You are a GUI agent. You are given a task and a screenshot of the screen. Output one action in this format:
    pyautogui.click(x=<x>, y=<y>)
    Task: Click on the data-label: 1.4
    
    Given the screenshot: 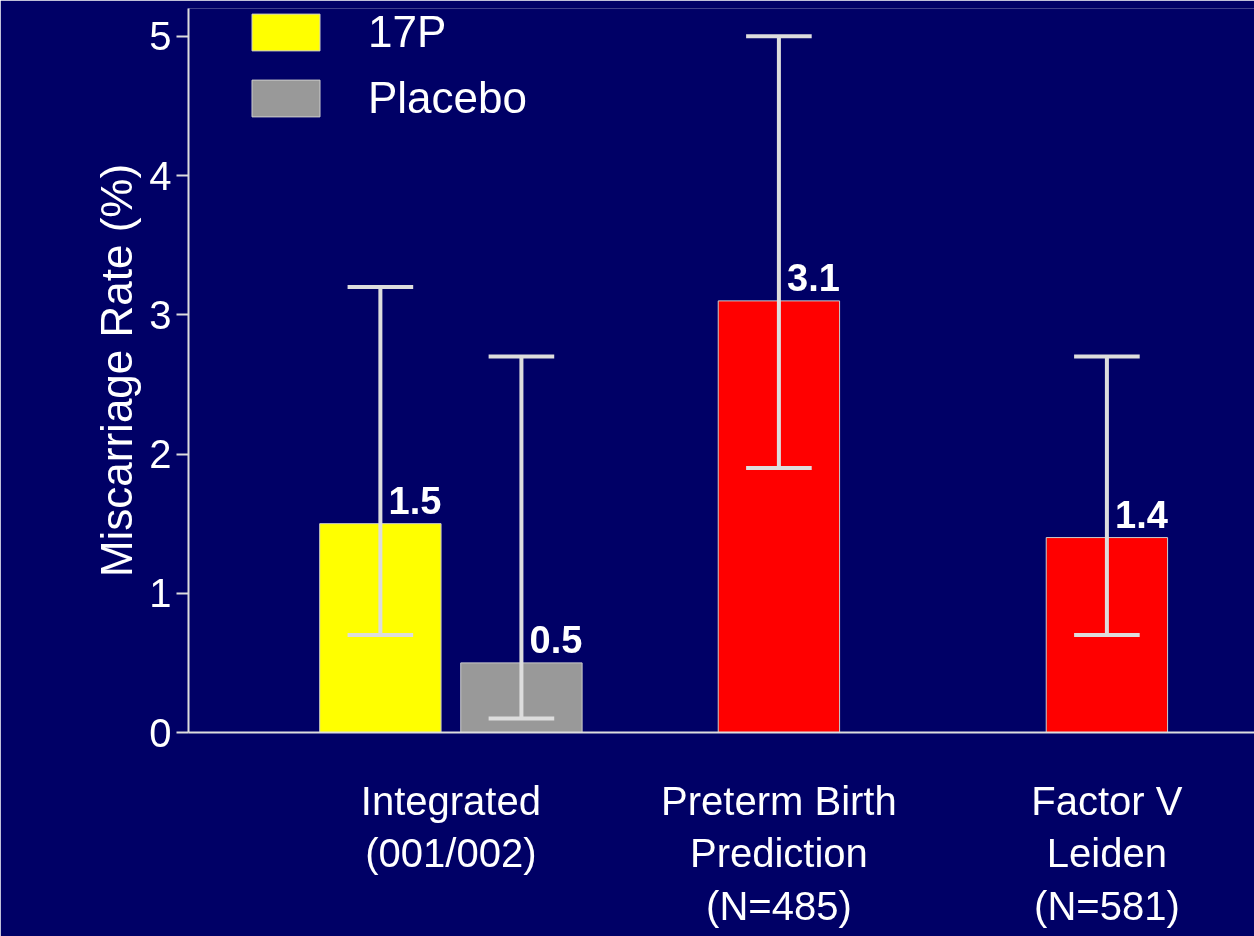 What is the action you would take?
    pyautogui.click(x=1141, y=514)
    